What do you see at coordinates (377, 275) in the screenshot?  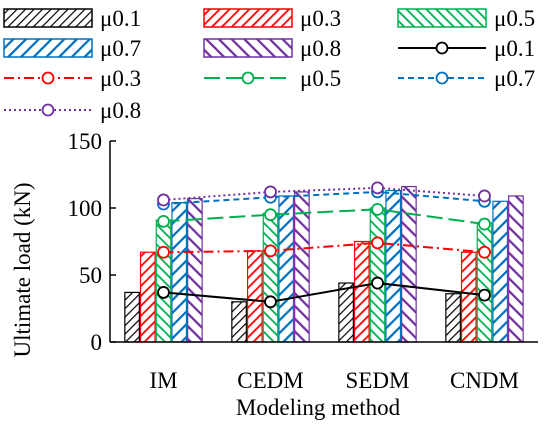 I see `bar-μ0.5-SEDM` at bounding box center [377, 275].